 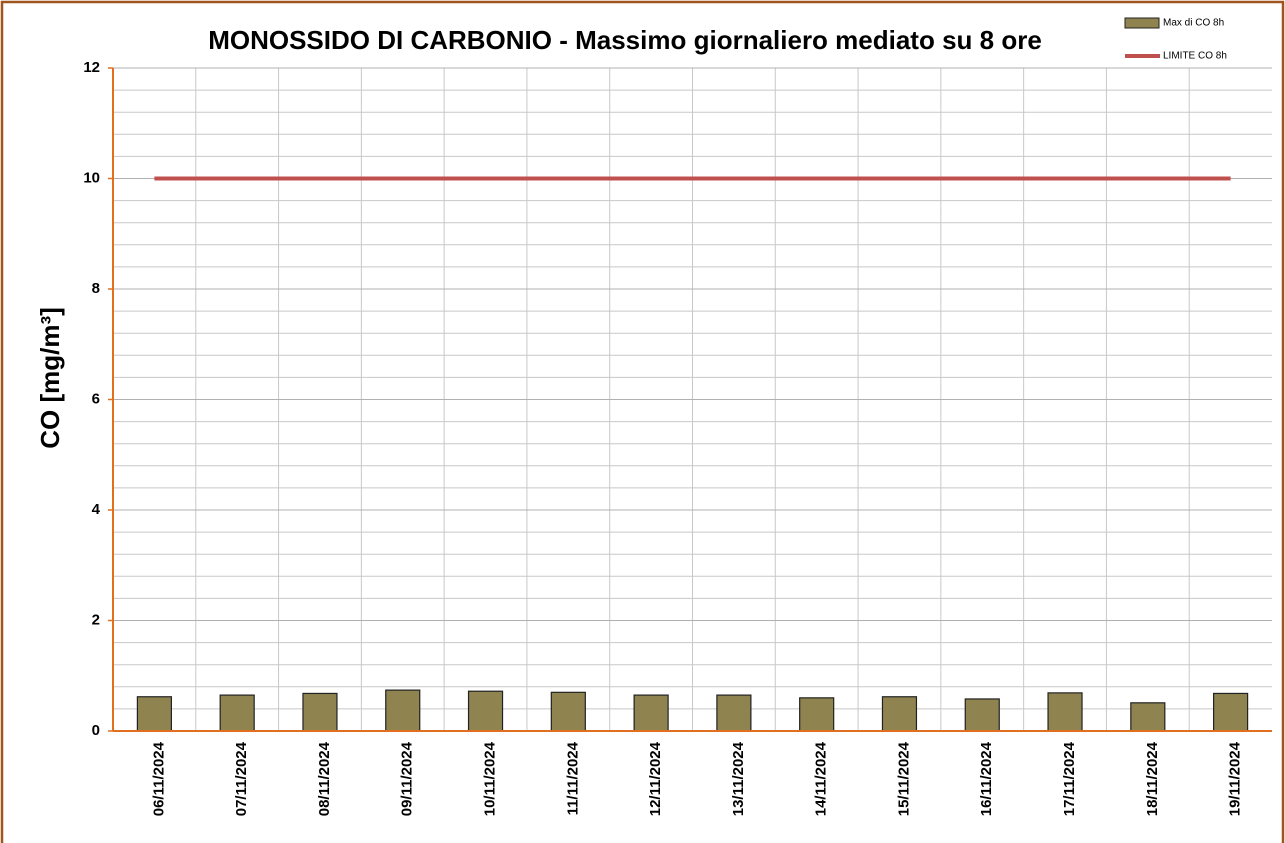 I want to click on legend-label: LIMITE CO 8h, so click(x=1195, y=56).